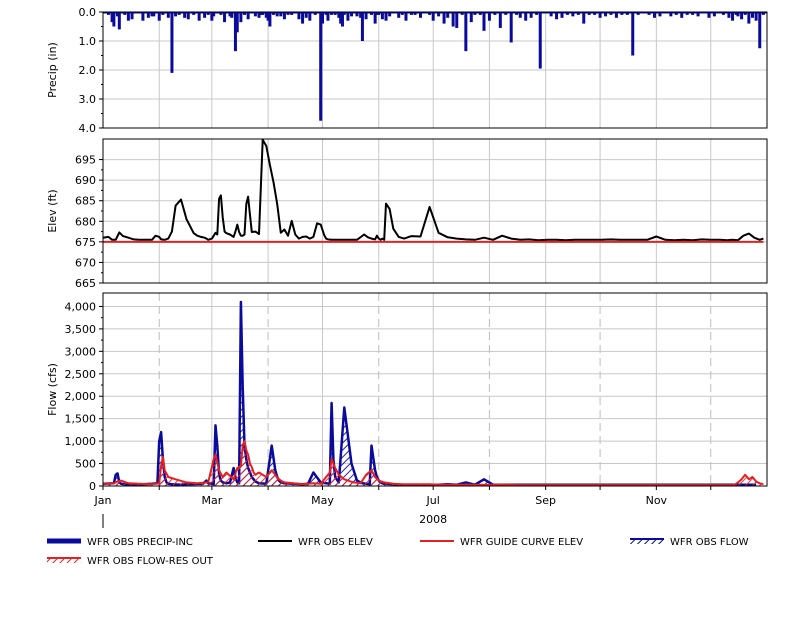 The width and height of the screenshot is (800, 631). I want to click on x-axis-year-label: 2008, so click(433, 519).